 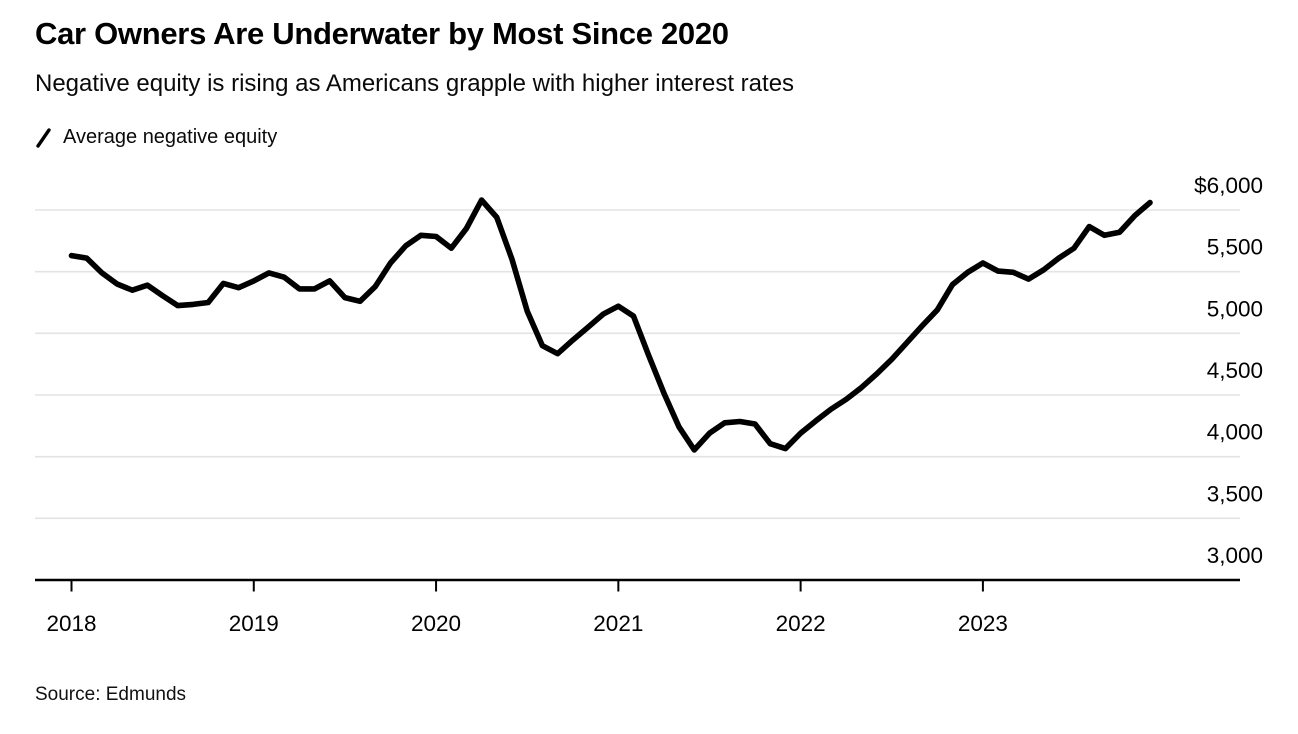 What do you see at coordinates (1235, 308) in the screenshot?
I see `y-axis-label: 5,000` at bounding box center [1235, 308].